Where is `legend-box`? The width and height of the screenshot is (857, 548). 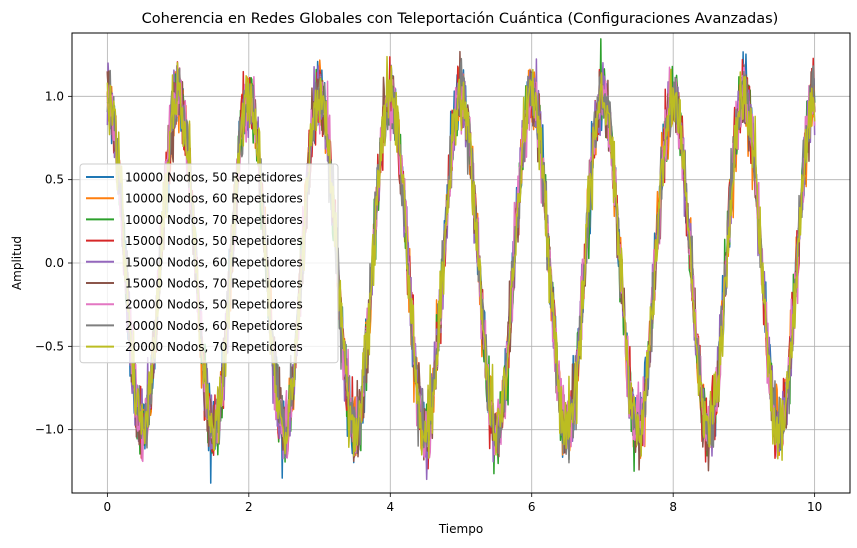 legend-box is located at coordinates (209, 263).